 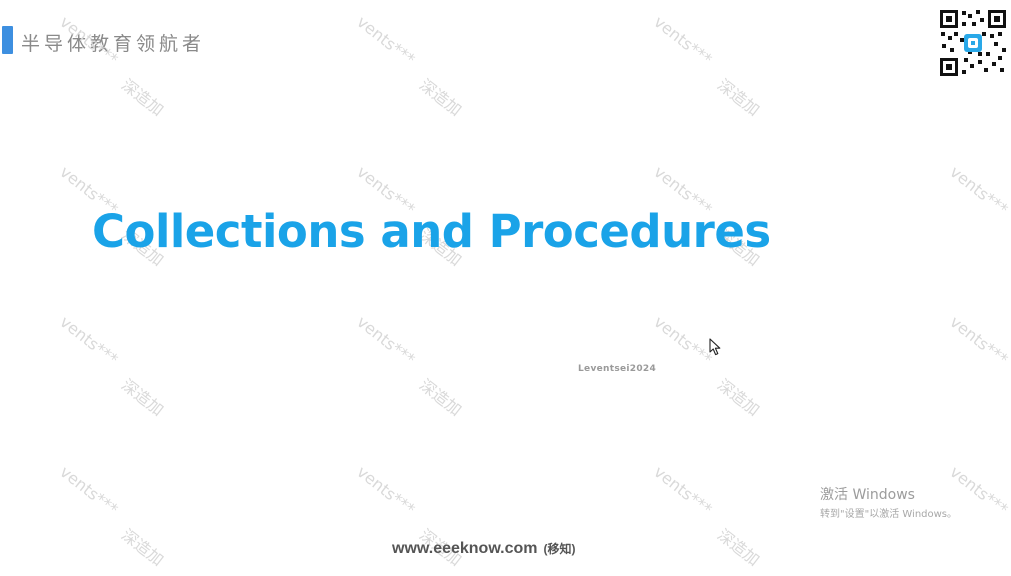 What do you see at coordinates (431, 231) in the screenshot?
I see `slide-title: Collections and Procedures` at bounding box center [431, 231].